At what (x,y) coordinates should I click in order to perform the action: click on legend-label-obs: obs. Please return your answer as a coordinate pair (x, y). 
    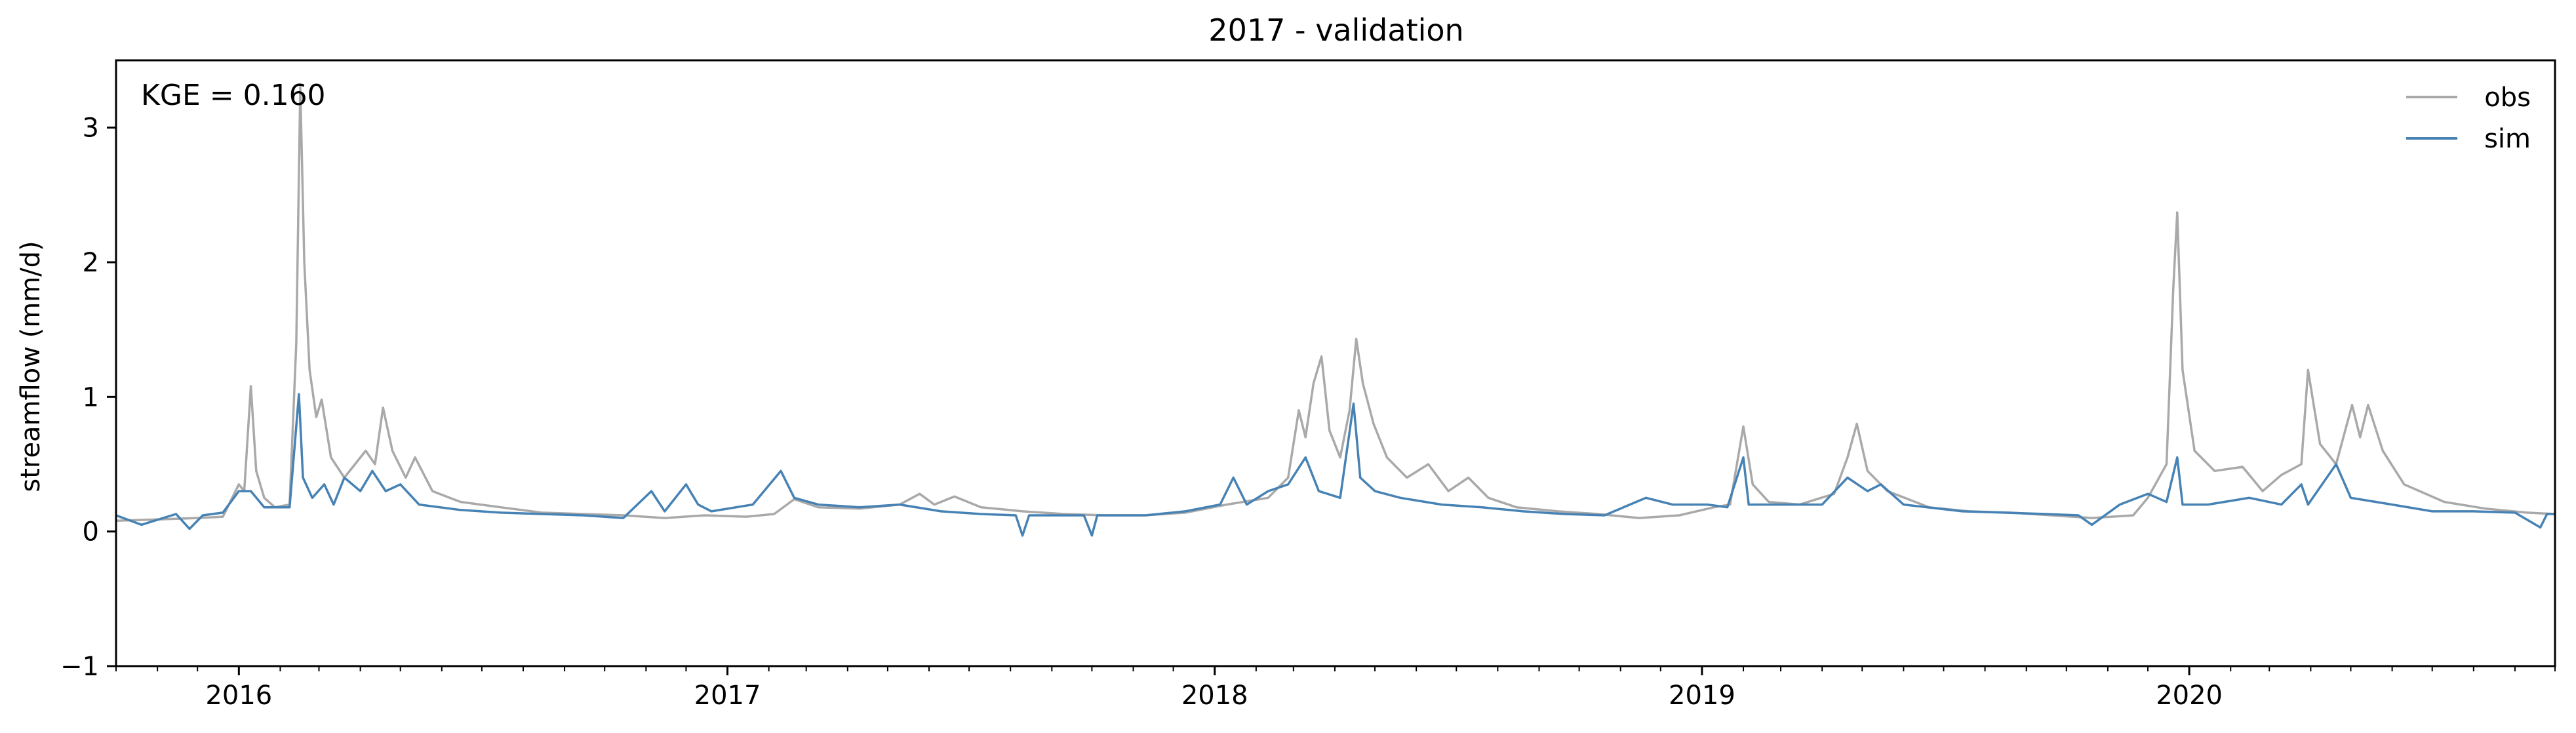
    Looking at the image, I should click on (2507, 98).